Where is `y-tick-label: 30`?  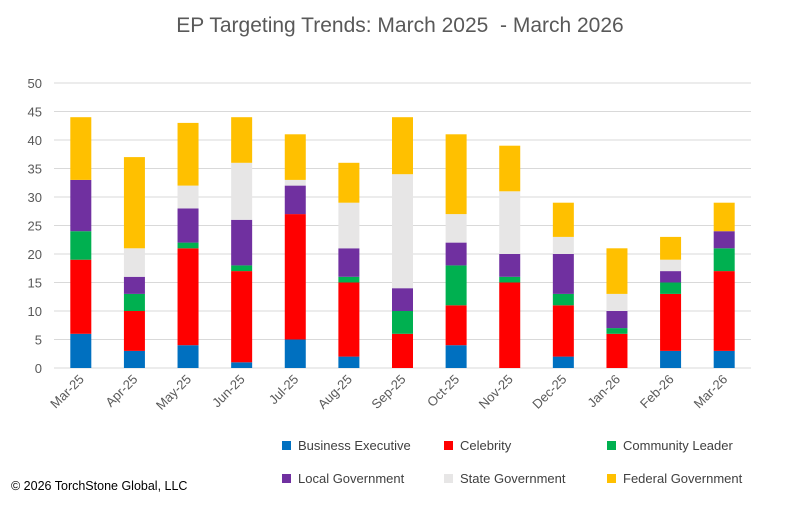
y-tick-label: 30 is located at coordinates (35, 197).